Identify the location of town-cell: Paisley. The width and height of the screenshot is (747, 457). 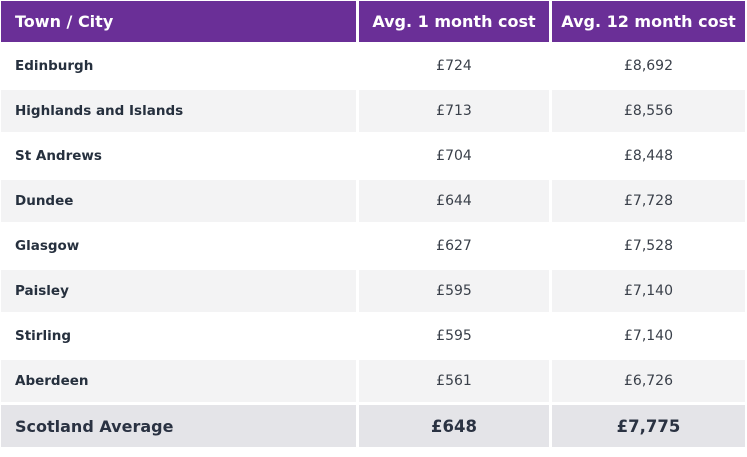
(178, 291).